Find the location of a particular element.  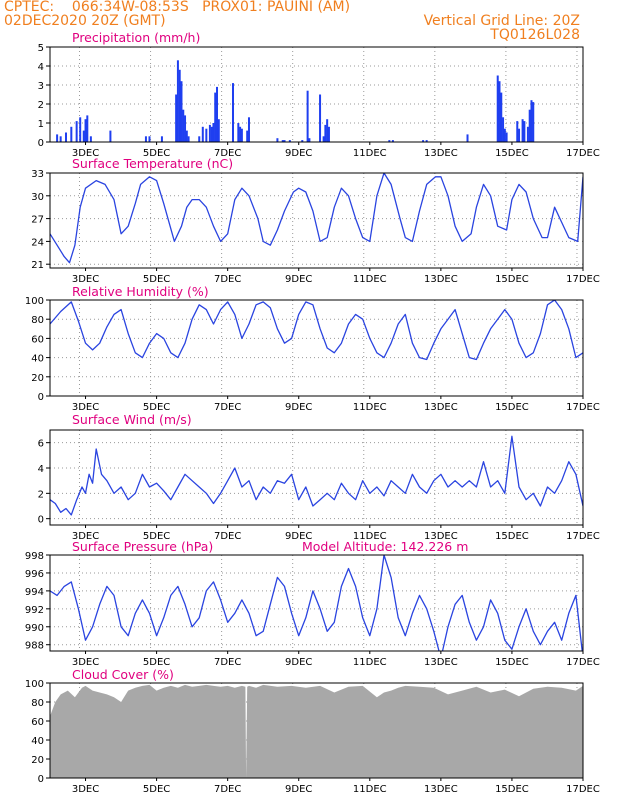

y-tick-label: 998 is located at coordinates (34, 556).